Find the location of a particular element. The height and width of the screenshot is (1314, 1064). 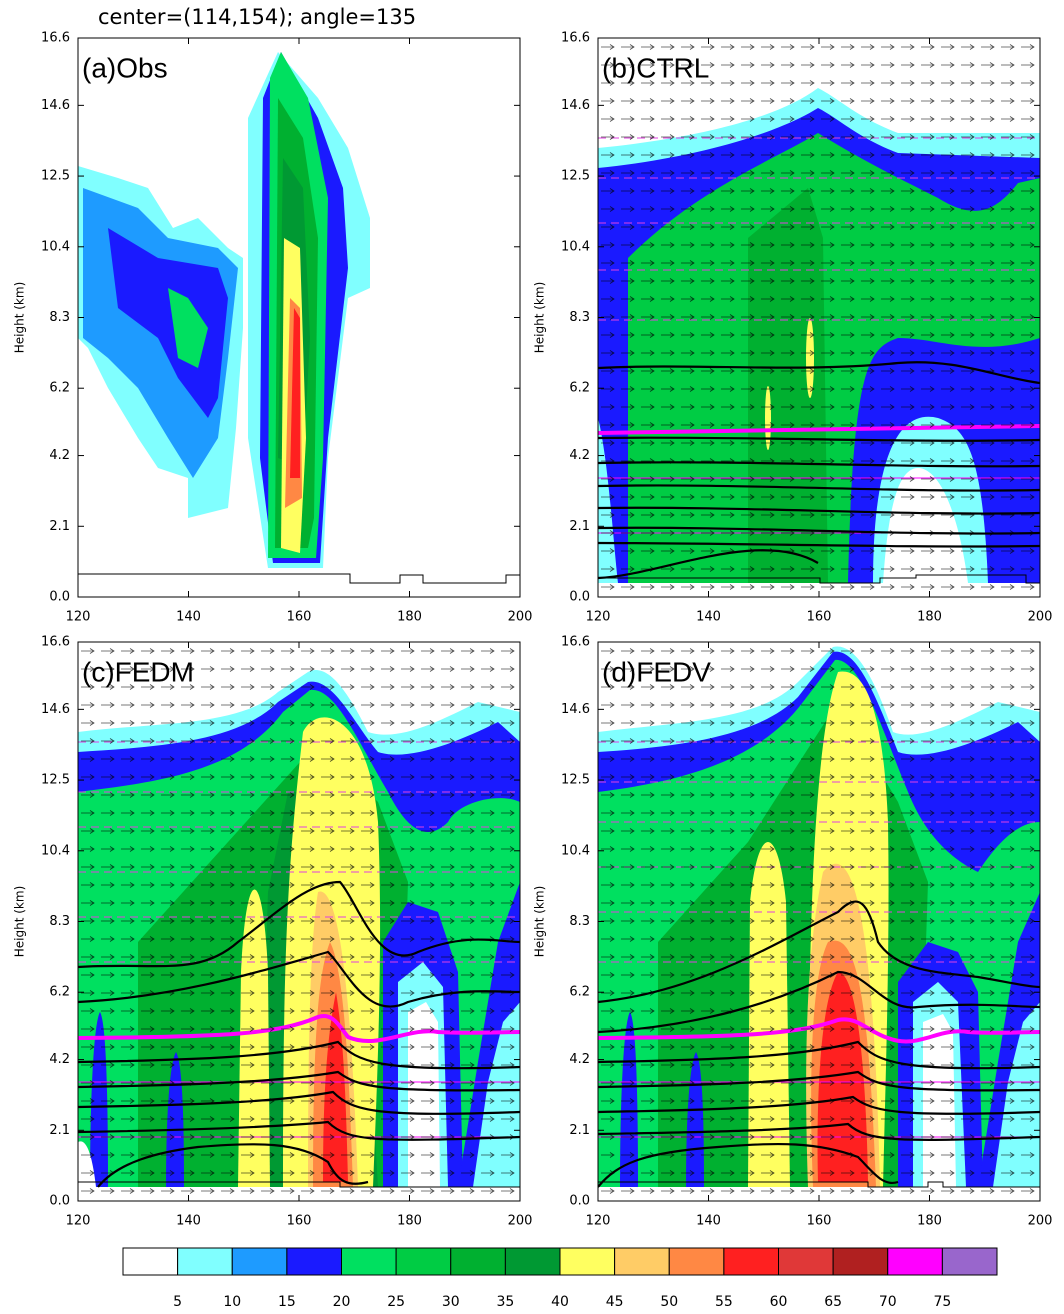

colorbar-label: 25 is located at coordinates (396, 1302).